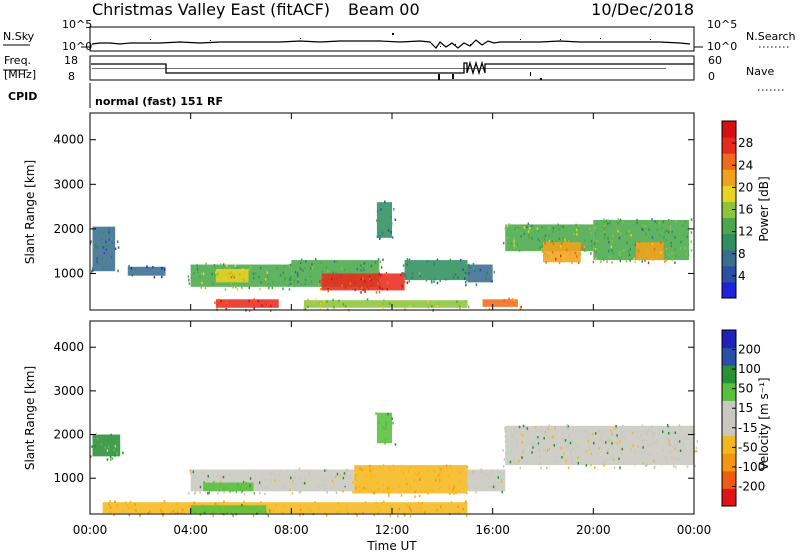 This screenshot has height=554, width=800. I want to click on nsky-label: N.Sky, so click(19, 36).